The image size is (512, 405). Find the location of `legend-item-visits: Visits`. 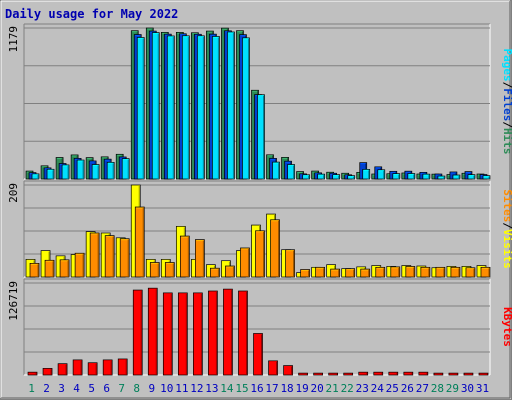

legend-item-visits: Visits is located at coordinates (506, 249).